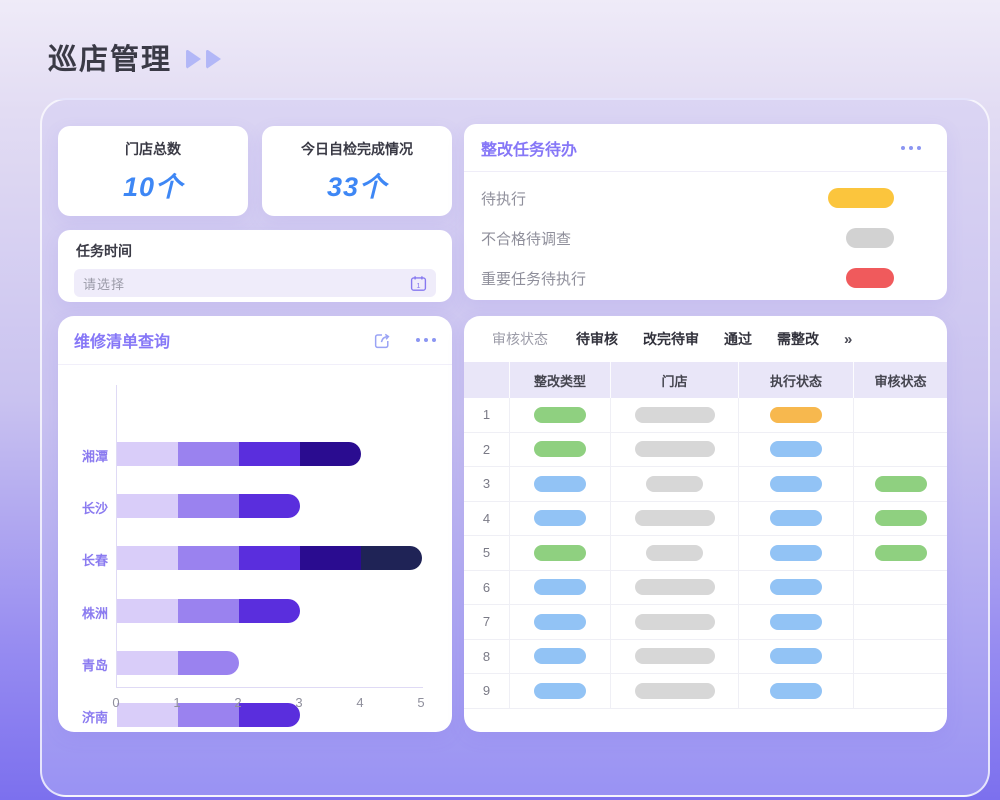  I want to click on chart-category-label: 湘潭, so click(94, 456).